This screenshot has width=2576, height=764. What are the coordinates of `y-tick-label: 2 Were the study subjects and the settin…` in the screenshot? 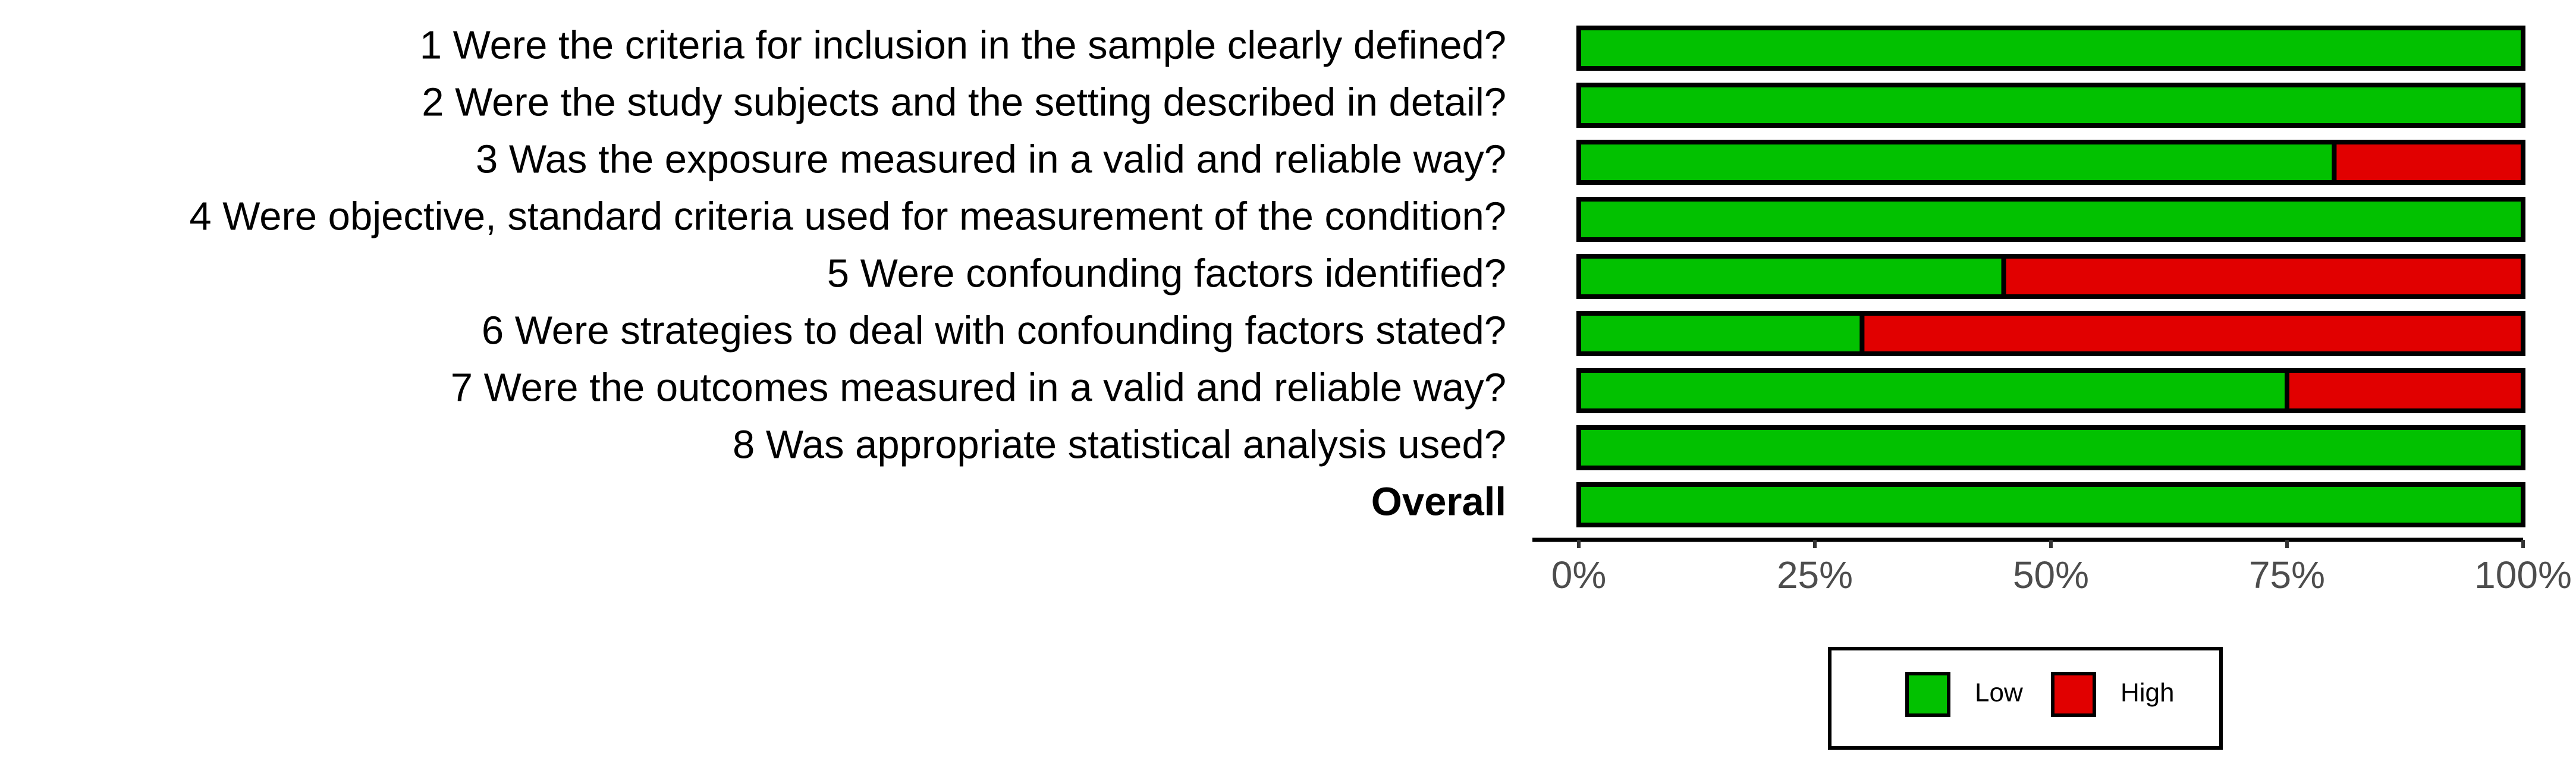 It's located at (964, 102).